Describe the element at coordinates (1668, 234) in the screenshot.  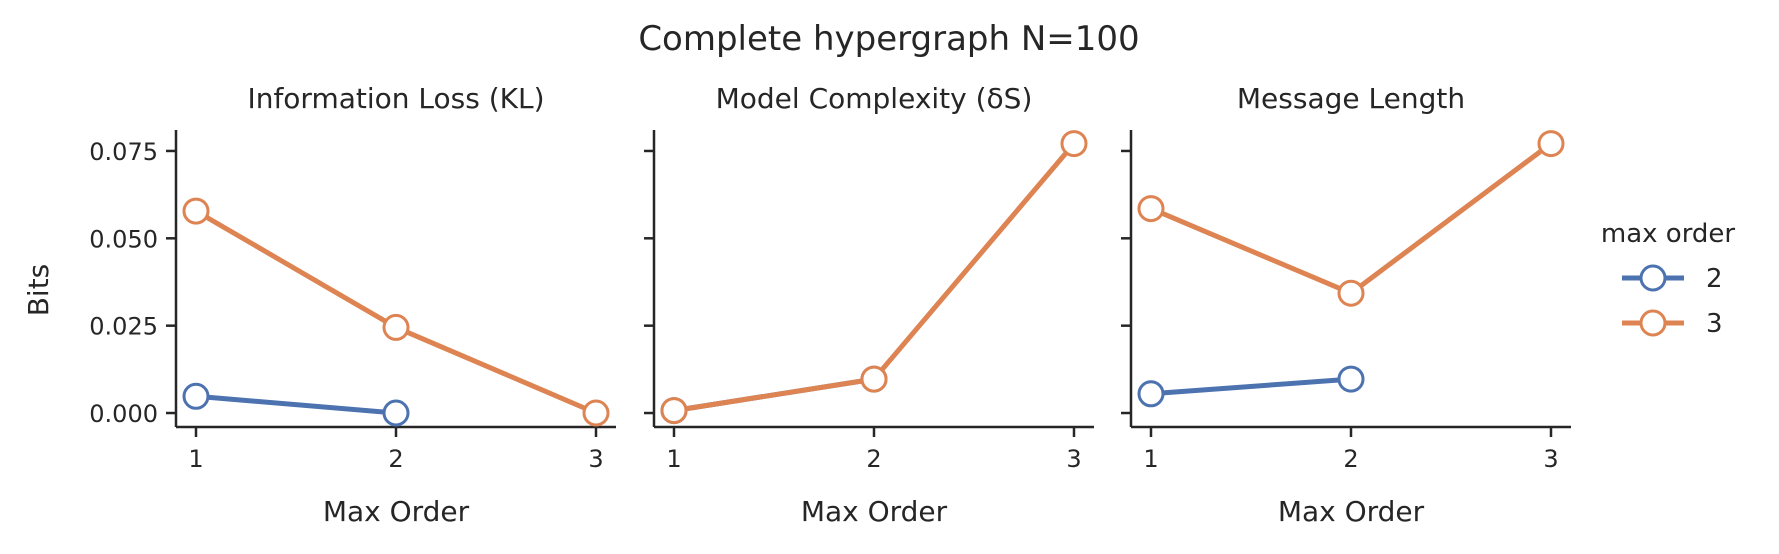
I see `legend-title: max order` at that location.